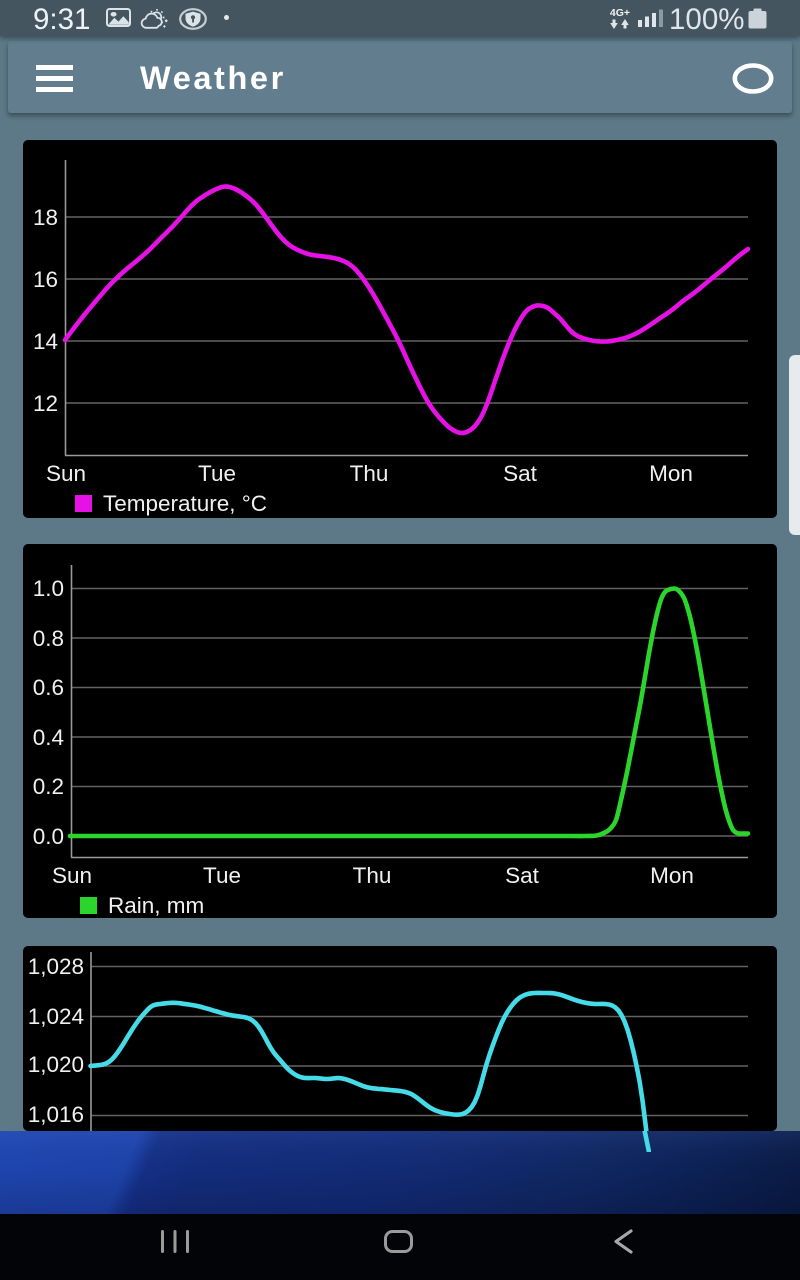 Image resolution: width=800 pixels, height=1280 pixels. I want to click on svg-text: 1,020, so click(56, 1064).